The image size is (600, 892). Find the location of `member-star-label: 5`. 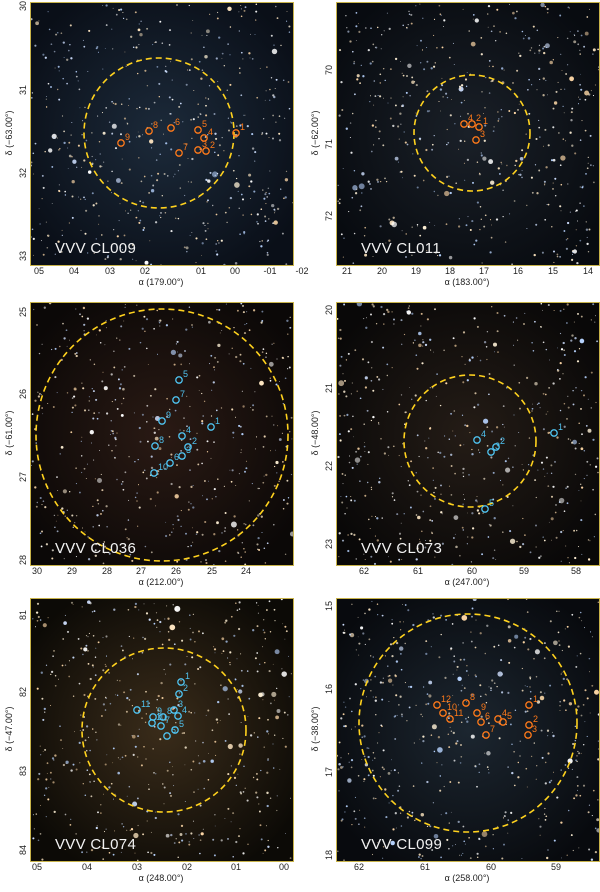

member-star-label: 5 is located at coordinates (491, 503).